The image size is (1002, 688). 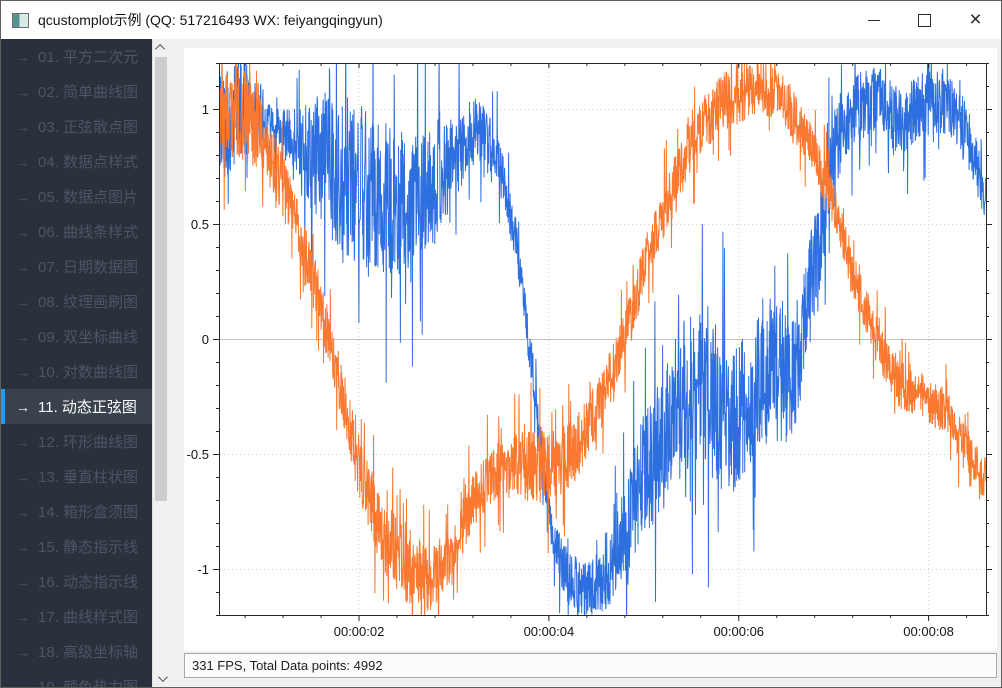 What do you see at coordinates (203, 569) in the screenshot?
I see `y-tick-label: -1` at bounding box center [203, 569].